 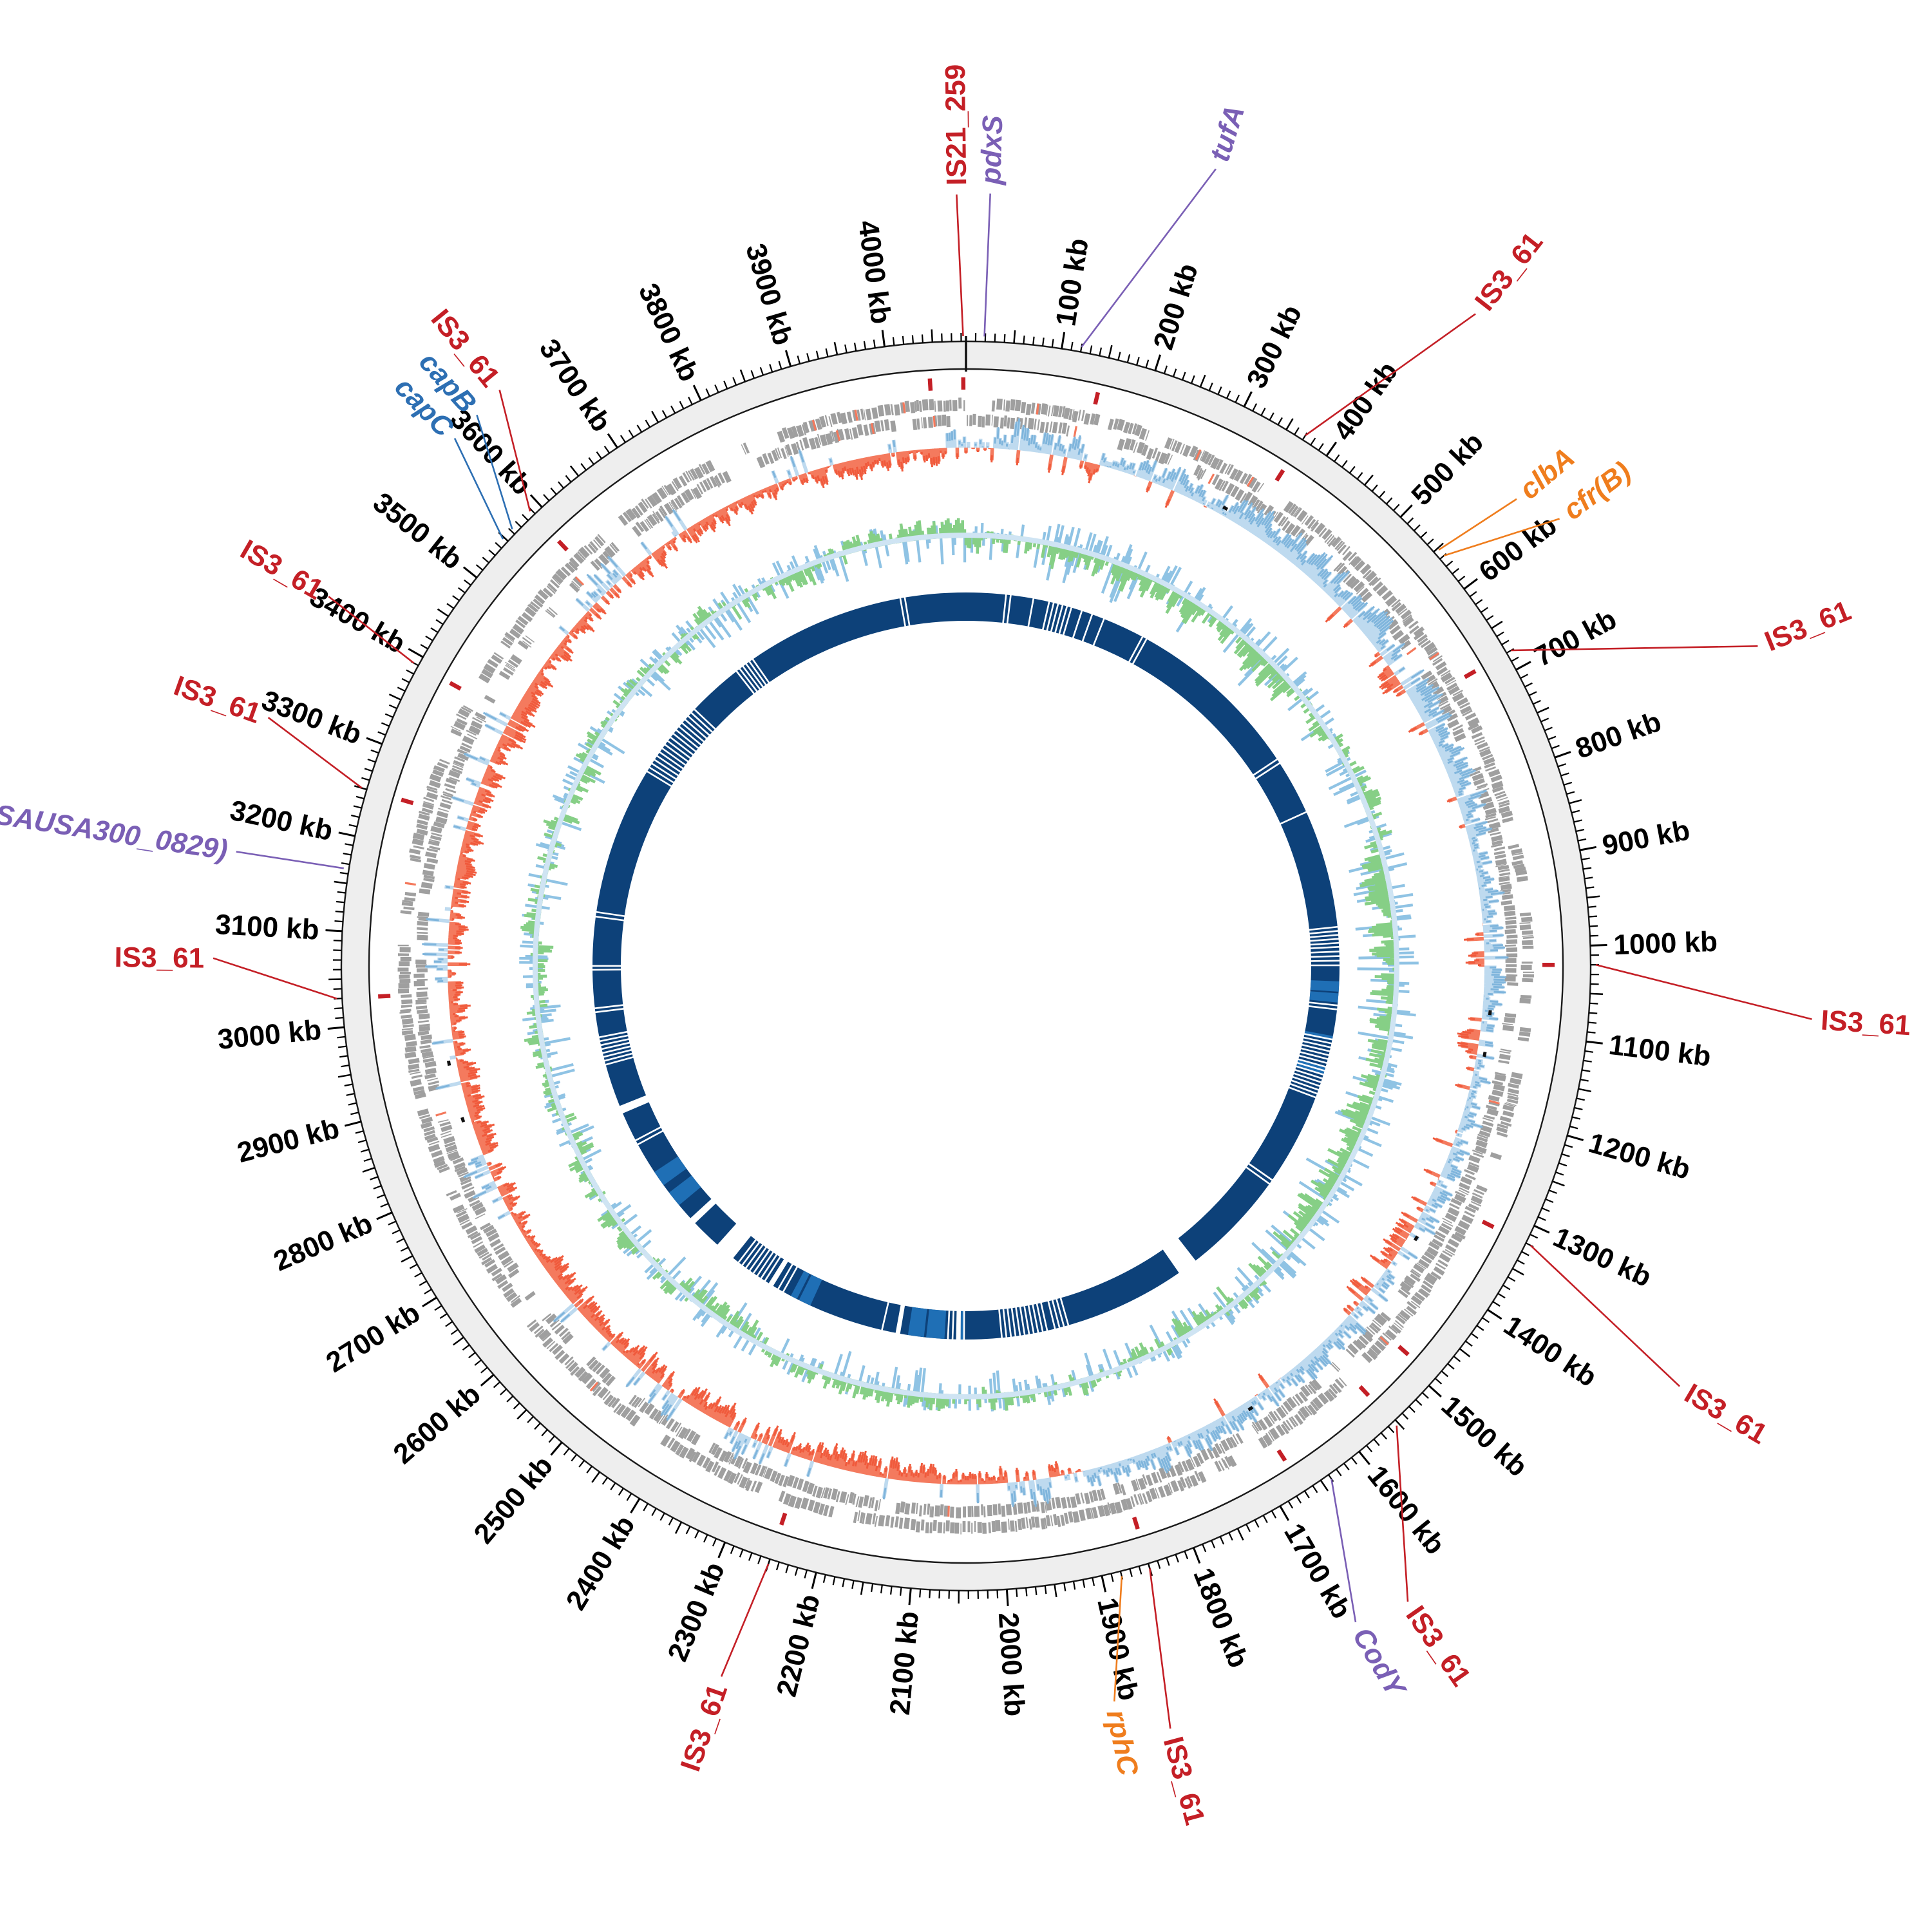 I want to click on tick-label: 1300 kb, so click(x=1602, y=1257).